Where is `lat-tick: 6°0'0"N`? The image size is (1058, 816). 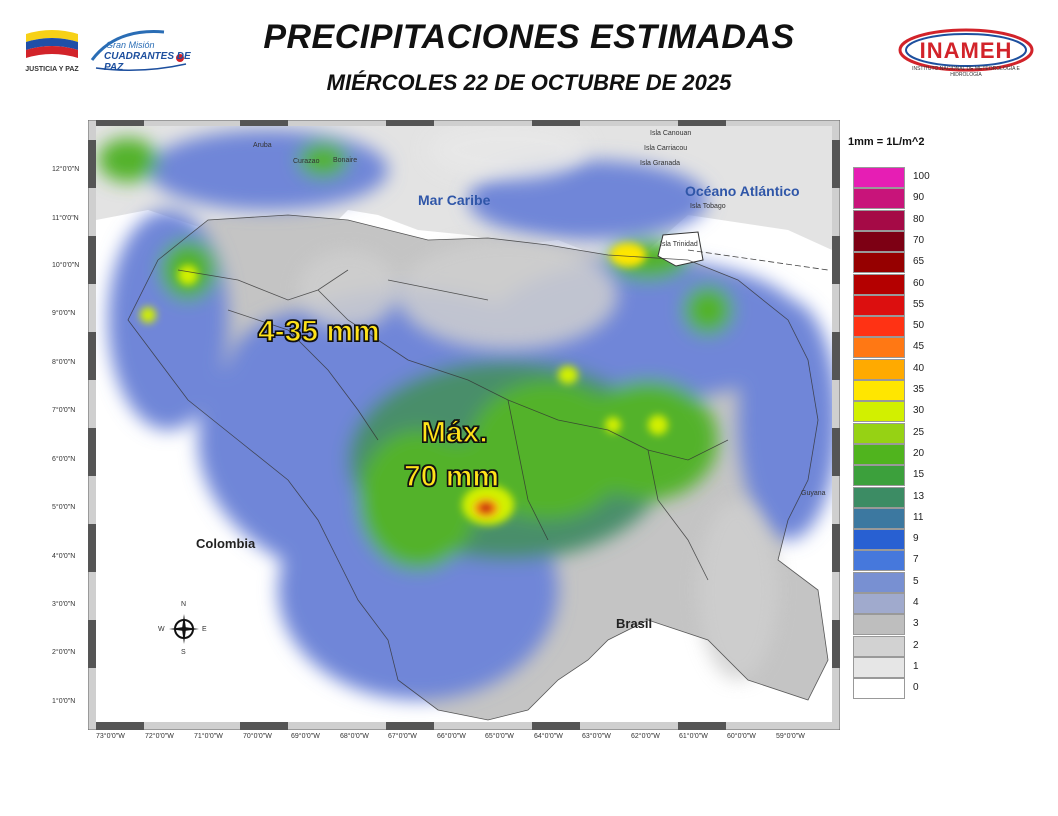
lat-tick: 6°0'0"N is located at coordinates (64, 459).